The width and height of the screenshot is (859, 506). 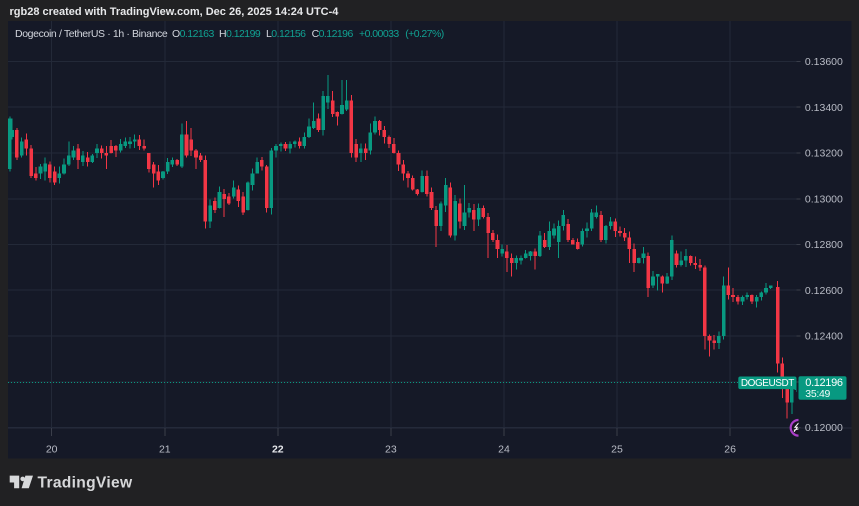 What do you see at coordinates (824, 154) in the screenshot?
I see `svg-text: 0.13200` at bounding box center [824, 154].